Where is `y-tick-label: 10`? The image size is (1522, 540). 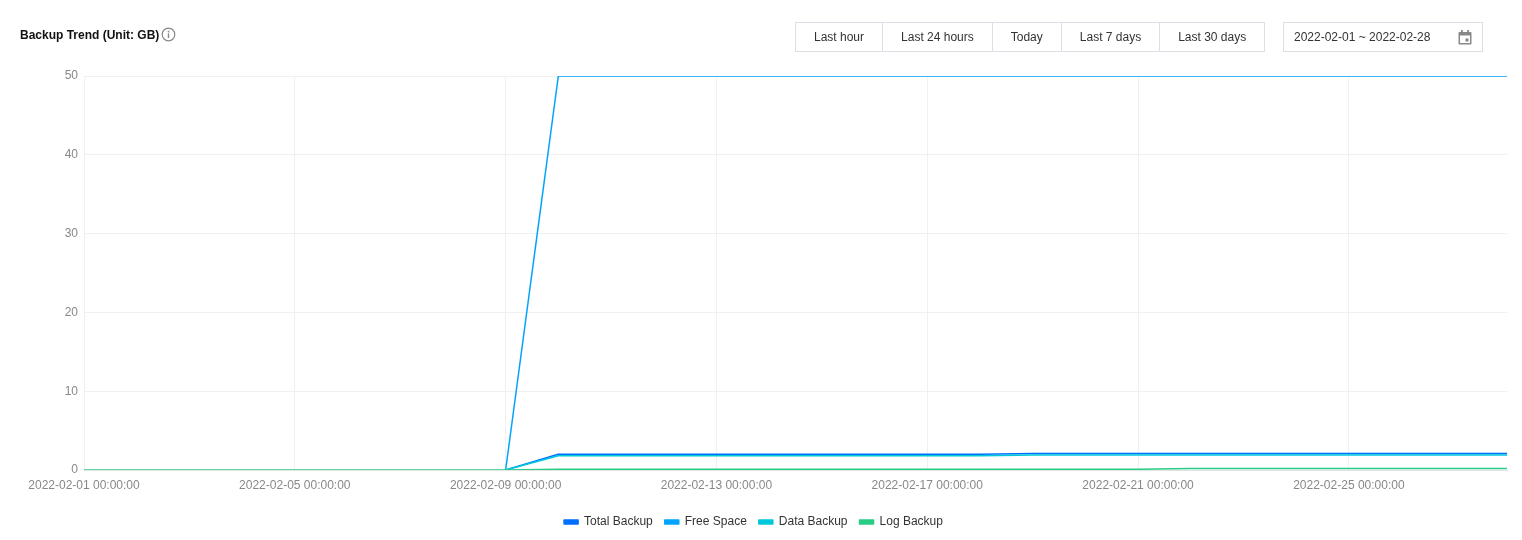 y-tick-label: 10 is located at coordinates (71, 390).